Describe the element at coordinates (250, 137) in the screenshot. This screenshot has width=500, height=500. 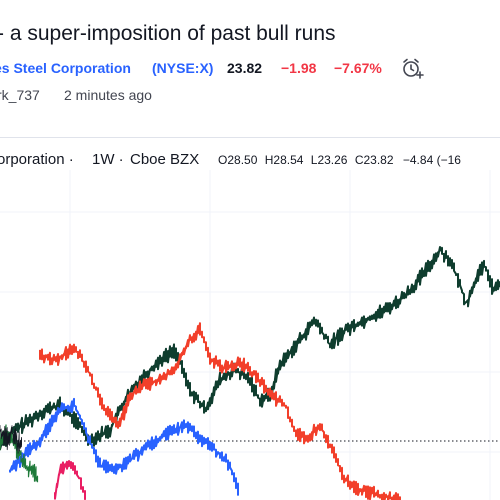
I see `header-divider` at that location.